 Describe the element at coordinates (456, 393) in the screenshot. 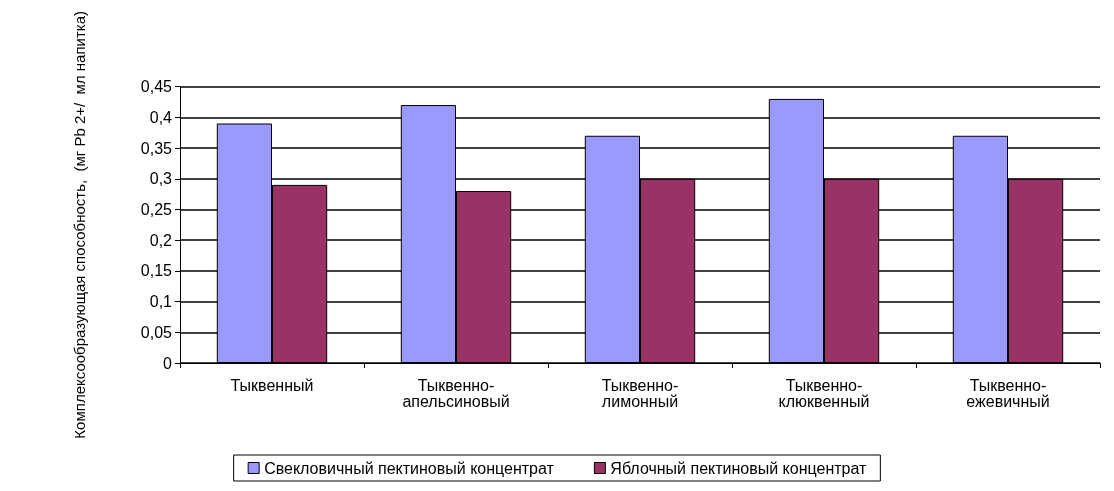

I see `x-tick-label: Тыквенно-апельсиновый` at that location.